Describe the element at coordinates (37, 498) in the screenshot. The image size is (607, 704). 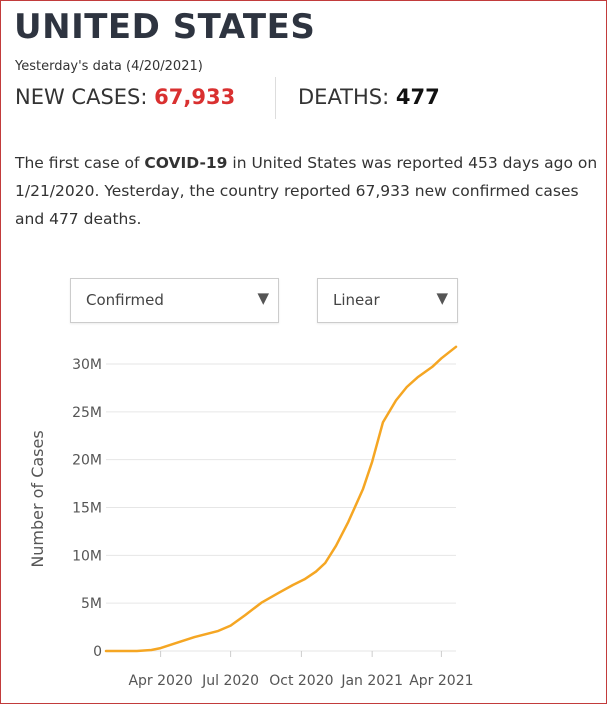
I see `y-axis-label: Number of Cases` at that location.